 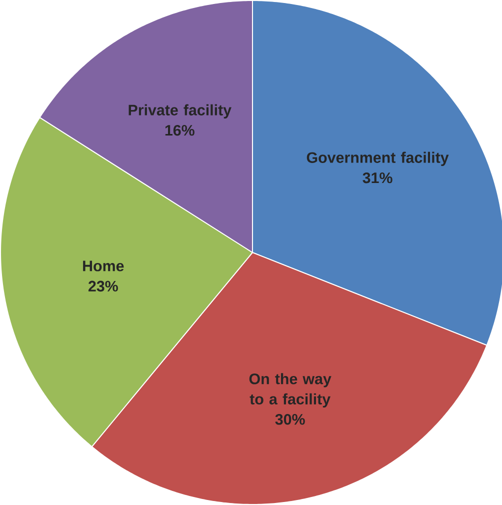 What do you see at coordinates (180, 111) in the screenshot?
I see `slice-label: Private facility` at bounding box center [180, 111].